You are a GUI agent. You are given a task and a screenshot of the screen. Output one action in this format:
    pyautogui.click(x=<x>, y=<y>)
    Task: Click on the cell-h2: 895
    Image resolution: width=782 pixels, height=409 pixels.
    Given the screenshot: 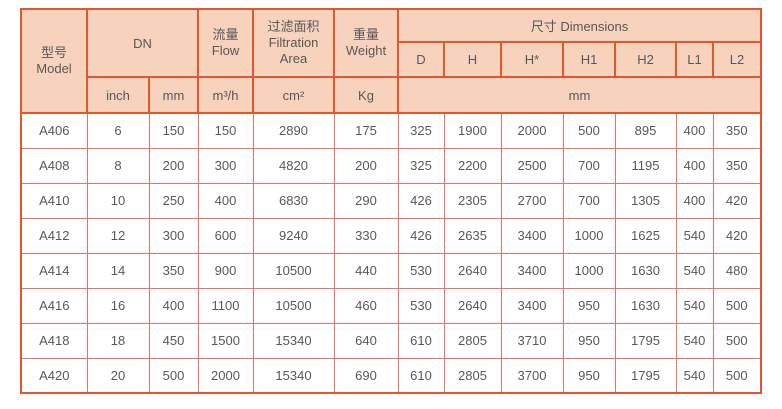 What is the action you would take?
    pyautogui.click(x=645, y=130)
    